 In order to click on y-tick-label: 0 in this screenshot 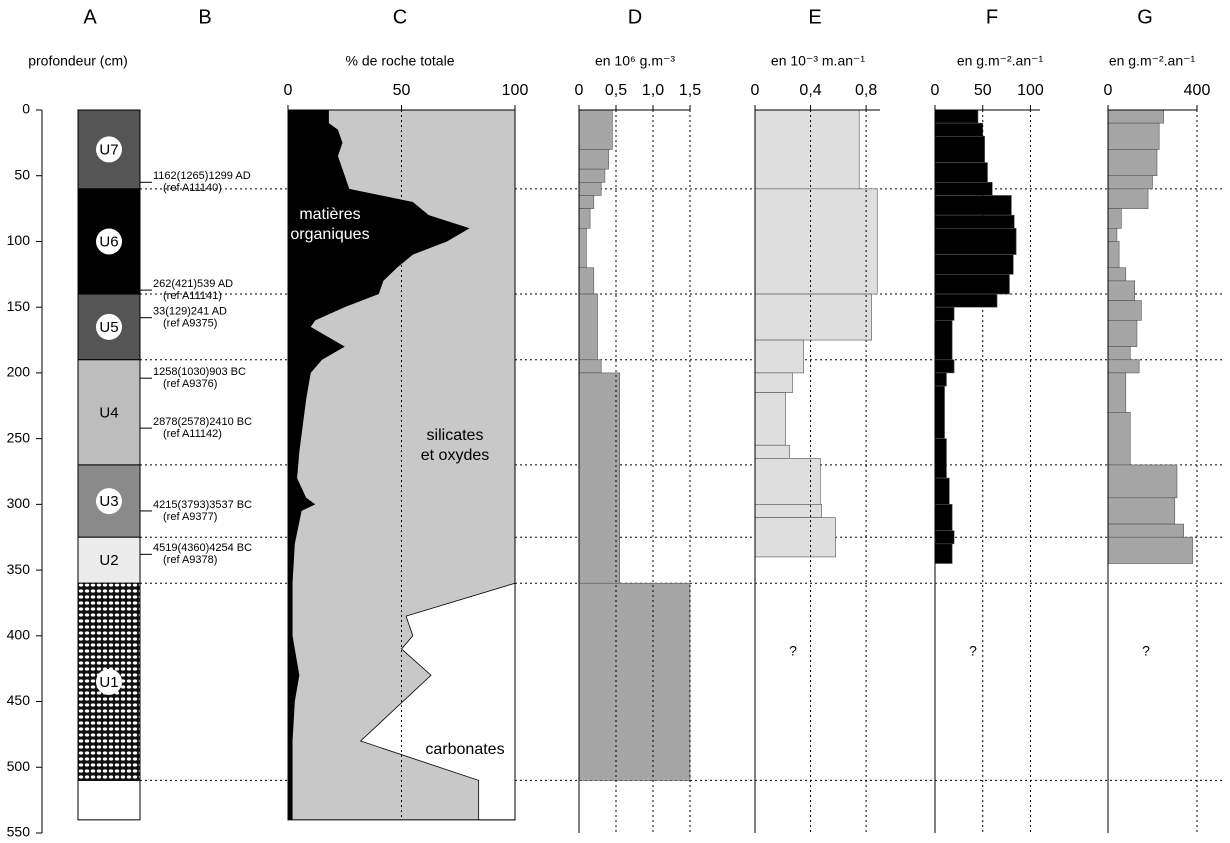, I will do `click(26, 109)`.